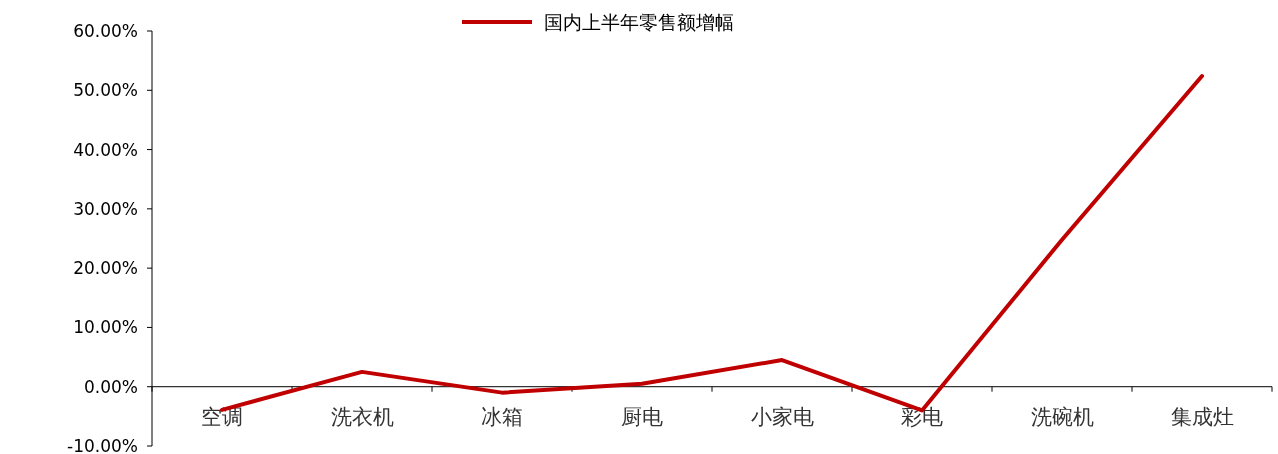 The width and height of the screenshot is (1278, 454). I want to click on x-tick-label: 空调, so click(222, 416).